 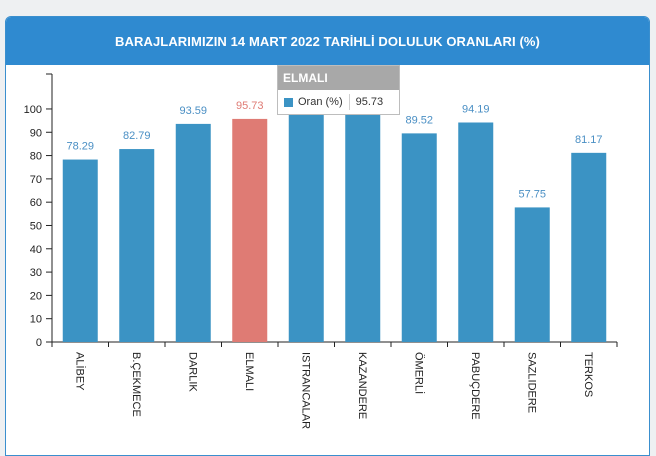 I want to click on y-tick-label: 80, so click(x=36, y=157).